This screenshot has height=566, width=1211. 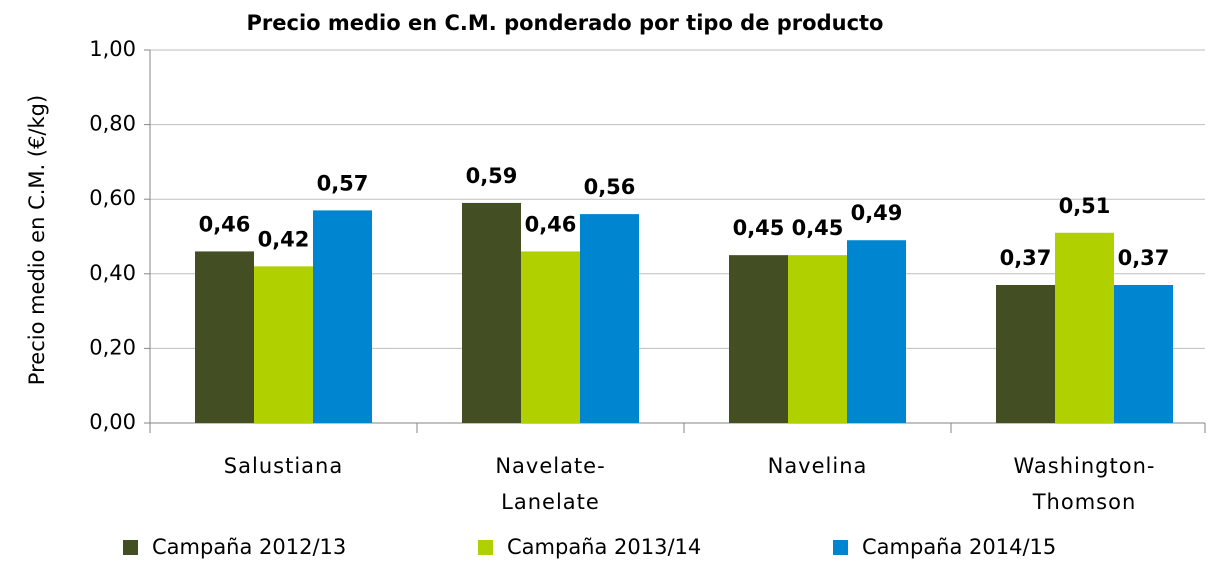 What do you see at coordinates (283, 466) in the screenshot?
I see `x-tick-label: Salustiana` at bounding box center [283, 466].